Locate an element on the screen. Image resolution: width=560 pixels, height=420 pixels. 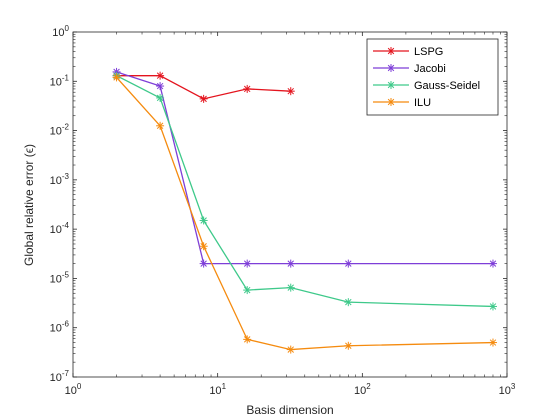
legend-item-jacobi: Jacobi is located at coordinates (409, 69).